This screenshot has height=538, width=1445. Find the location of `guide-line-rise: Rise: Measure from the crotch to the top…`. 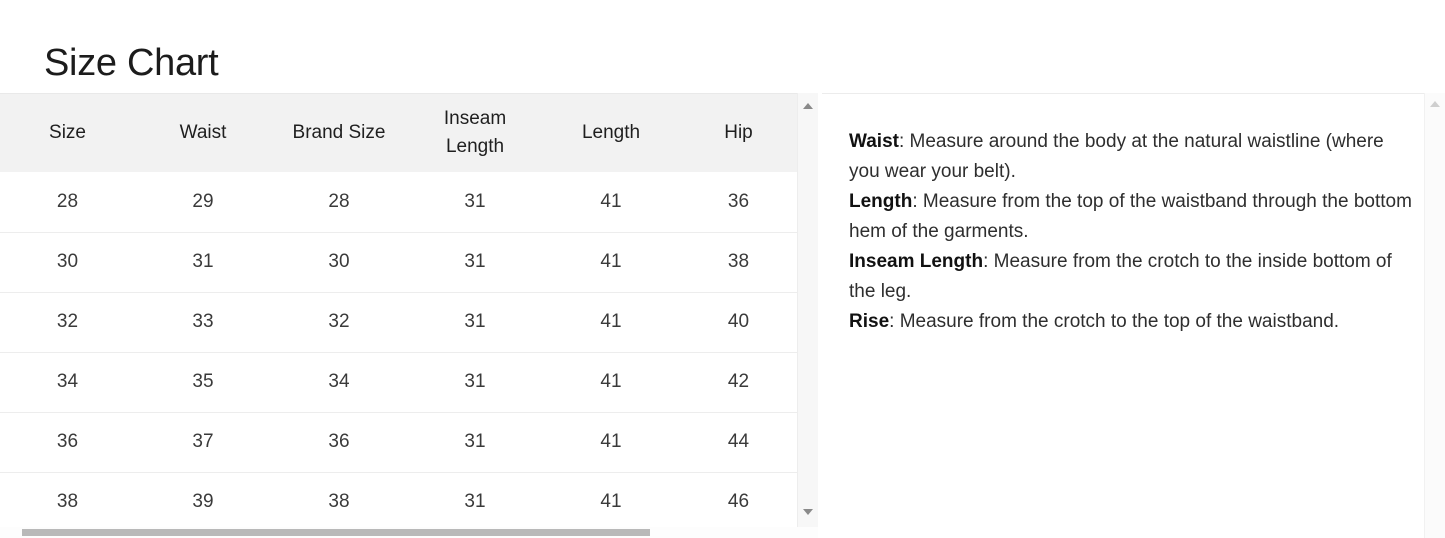

guide-line-rise: Rise: Measure from the crotch to the top… is located at coordinates (1134, 322).